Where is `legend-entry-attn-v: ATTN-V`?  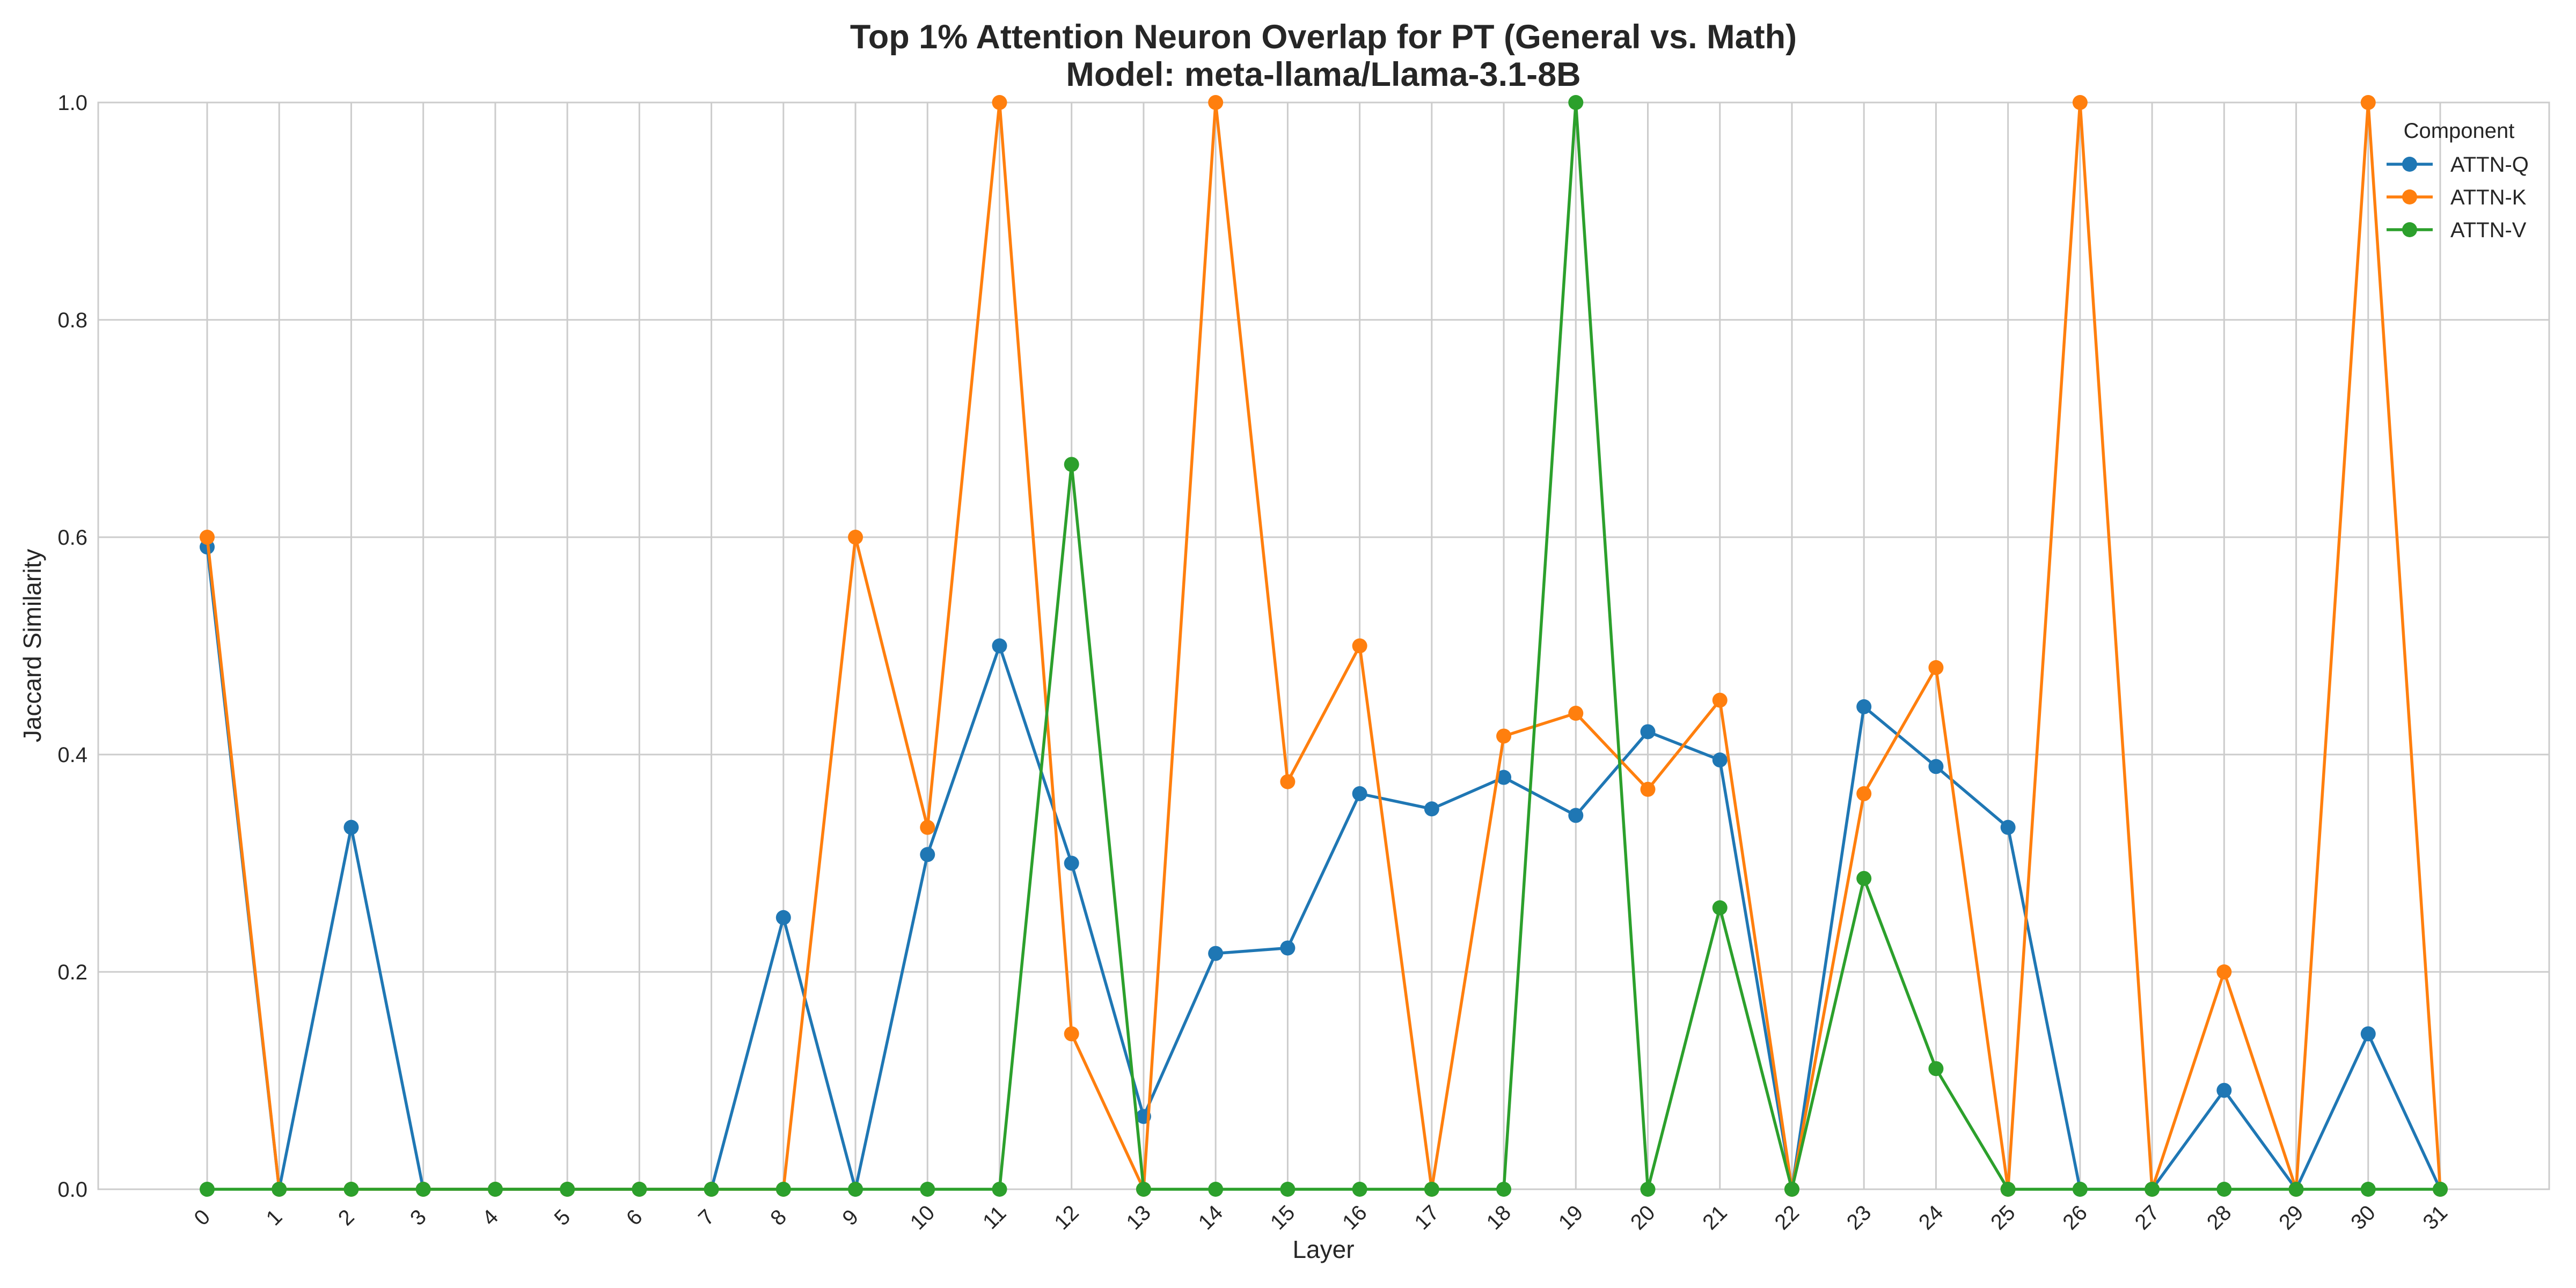 legend-entry-attn-v: ATTN-V is located at coordinates (2457, 230).